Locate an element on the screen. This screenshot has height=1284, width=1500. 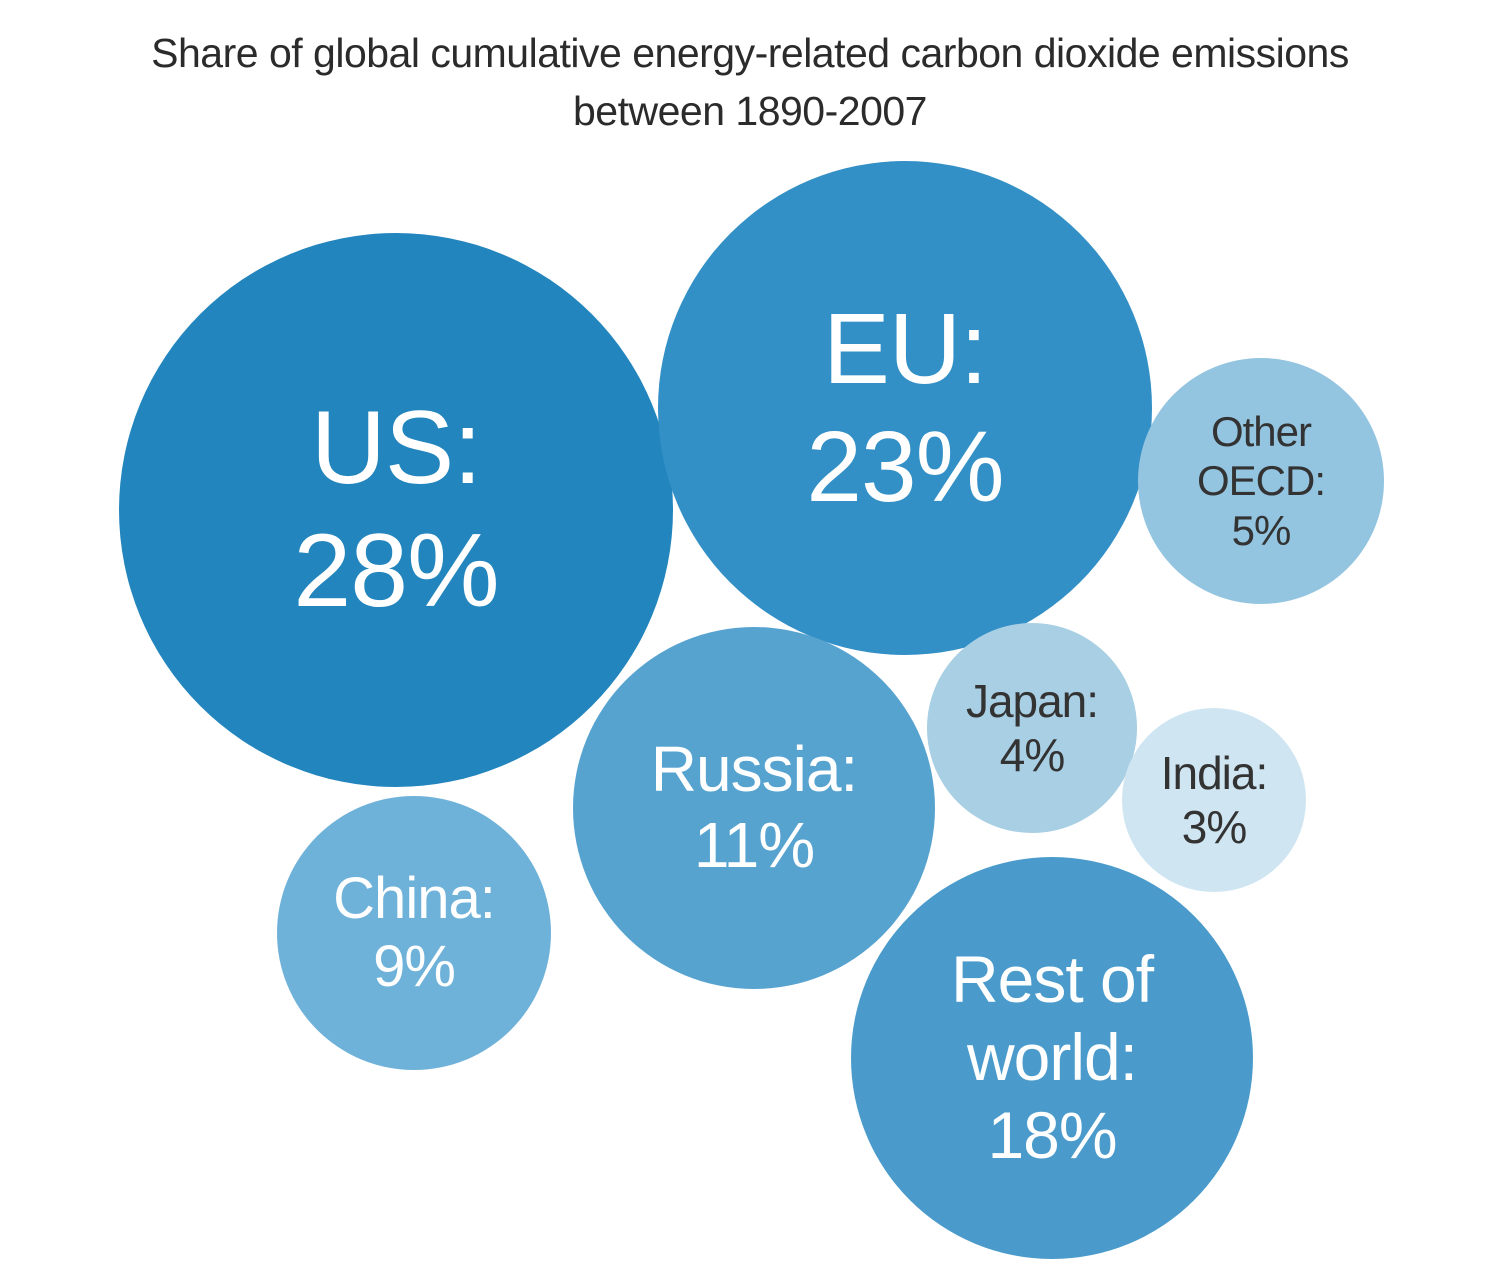
bubble-eu-value: 23% is located at coordinates (905, 467).